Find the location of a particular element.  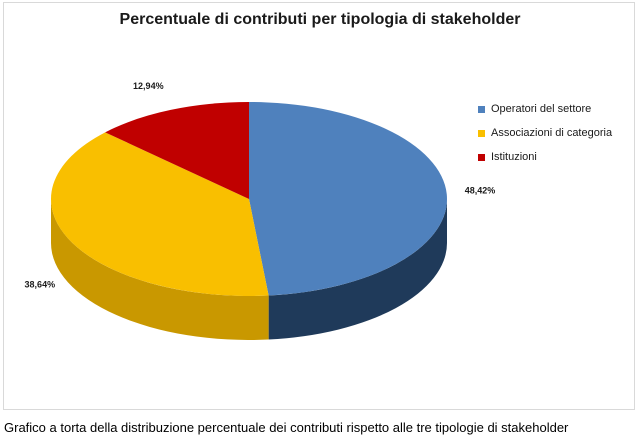

data-label-0: 48,42% is located at coordinates (480, 190).